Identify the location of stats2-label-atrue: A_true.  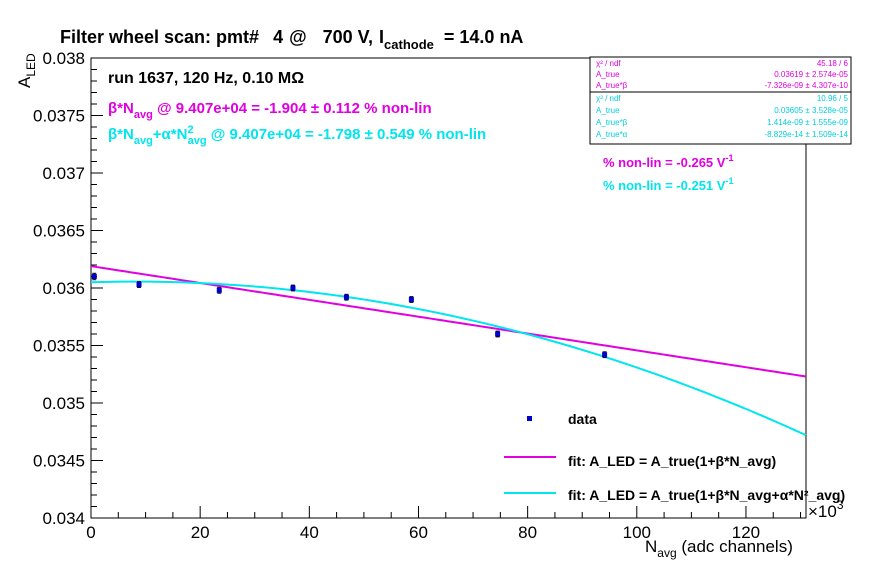
(608, 110).